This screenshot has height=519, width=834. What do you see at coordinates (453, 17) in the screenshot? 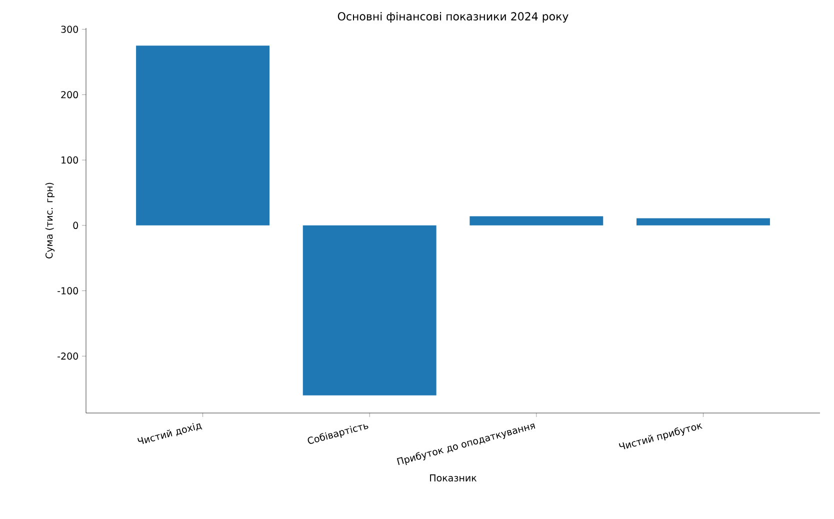
I see `chart-title: Основні фінансові показники 2024 року` at bounding box center [453, 17].